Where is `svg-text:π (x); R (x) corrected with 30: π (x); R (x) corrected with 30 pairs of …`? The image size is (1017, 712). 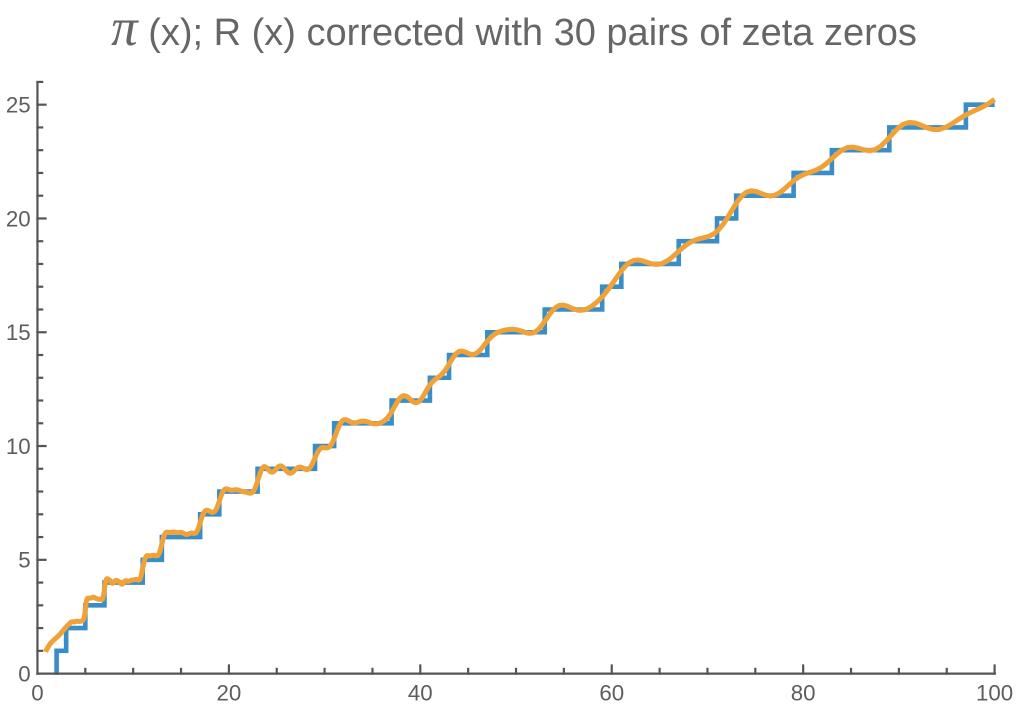
svg-text:π (x); R (x) corrected with 30: π (x); R (x) corrected with 30 pairs of … is located at coordinates (514, 28).